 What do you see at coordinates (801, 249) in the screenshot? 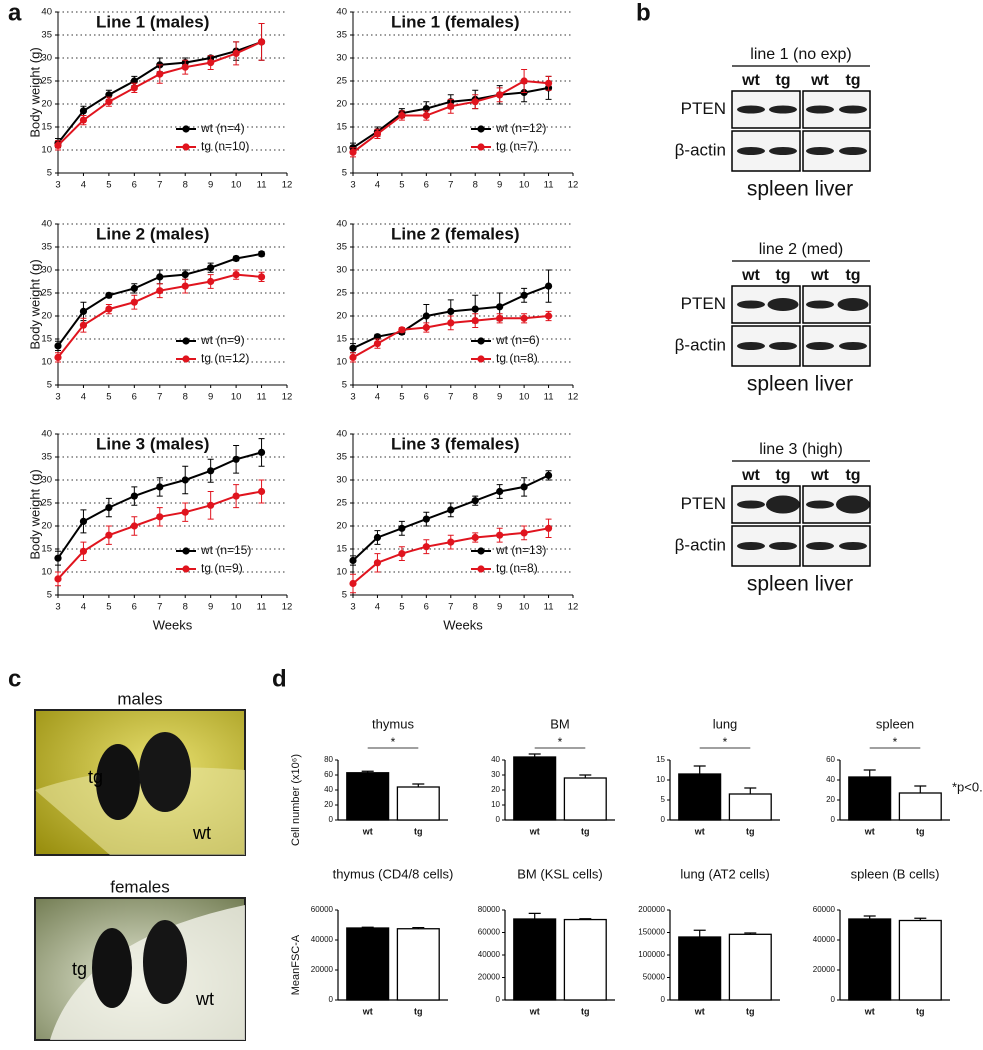
I see `blot-title: line 2 (med)` at bounding box center [801, 249].